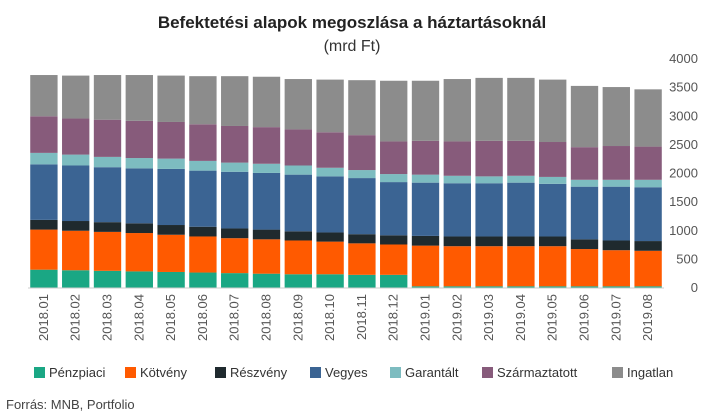 Image resolution: width=720 pixels, height=418 pixels. What do you see at coordinates (584, 116) in the screenshot?
I see `bar-2019.06-series-6` at bounding box center [584, 116].